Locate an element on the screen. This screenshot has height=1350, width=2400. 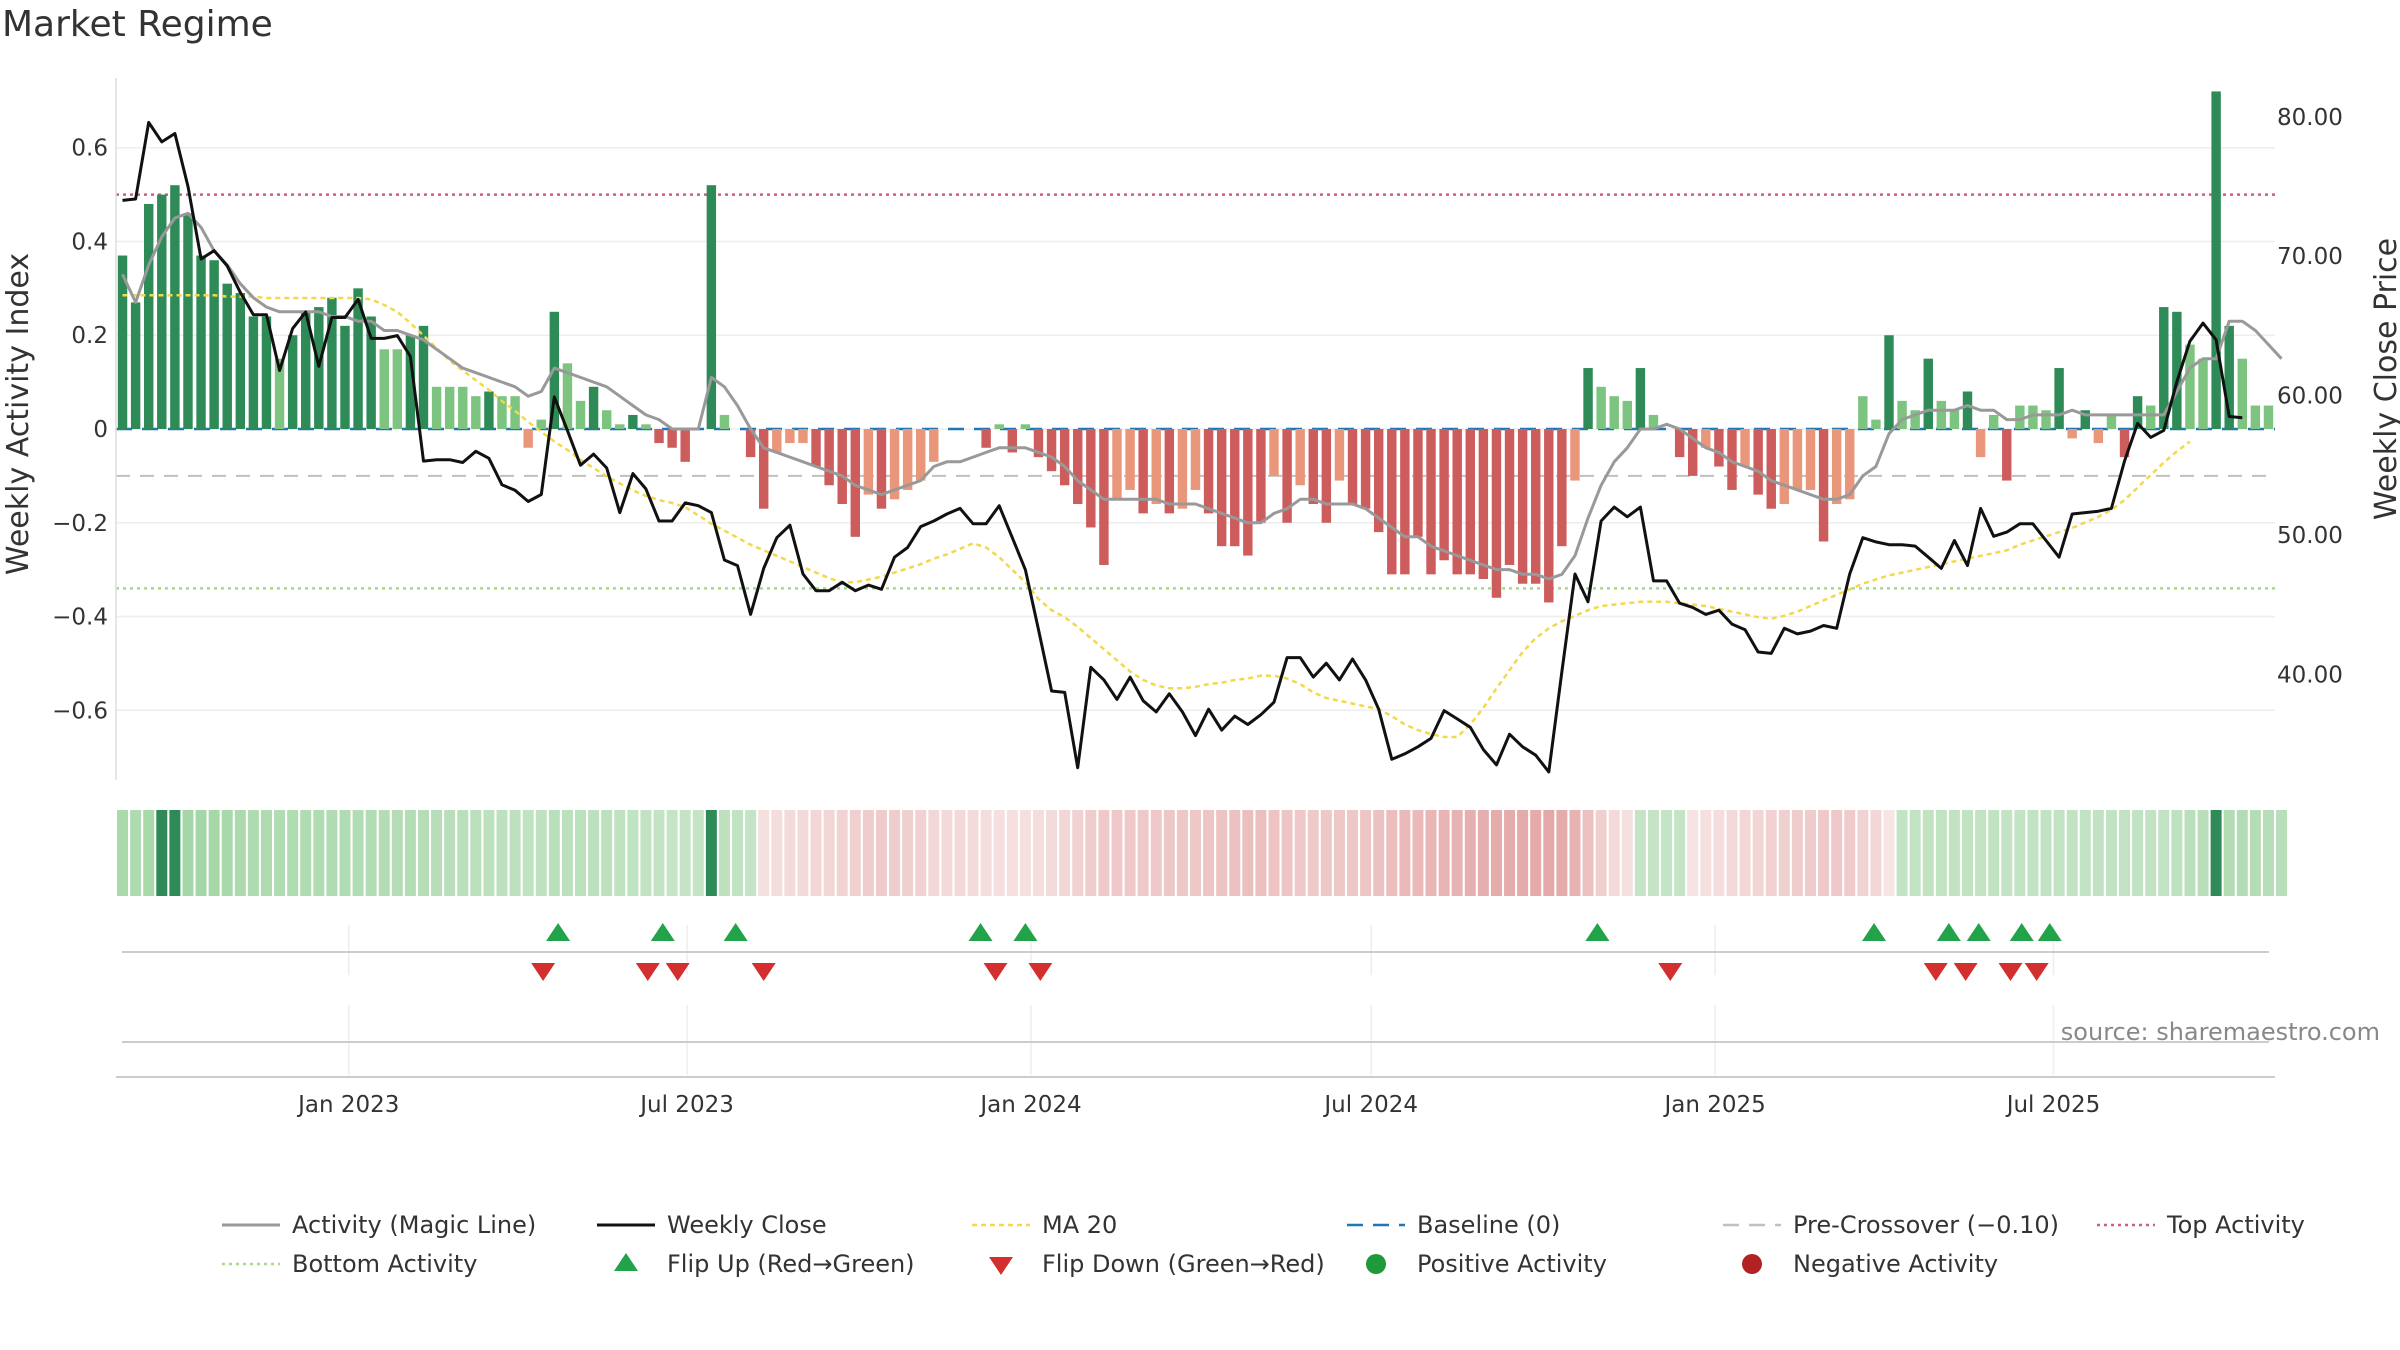
legend-triangle-down is located at coordinates (1001, 1266).